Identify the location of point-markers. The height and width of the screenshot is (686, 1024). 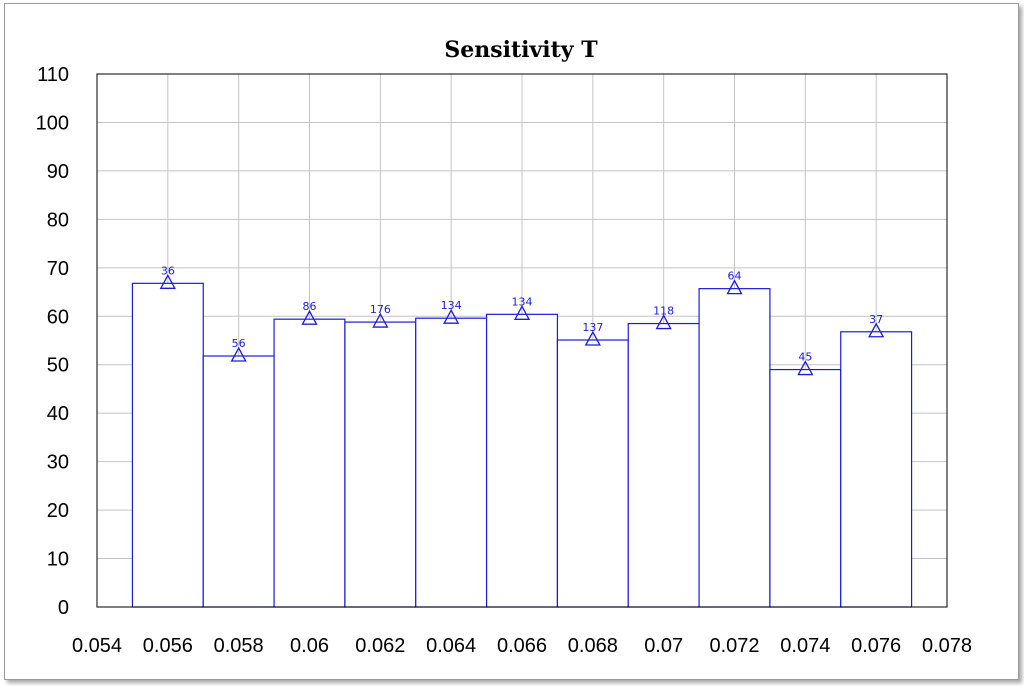
(522, 324).